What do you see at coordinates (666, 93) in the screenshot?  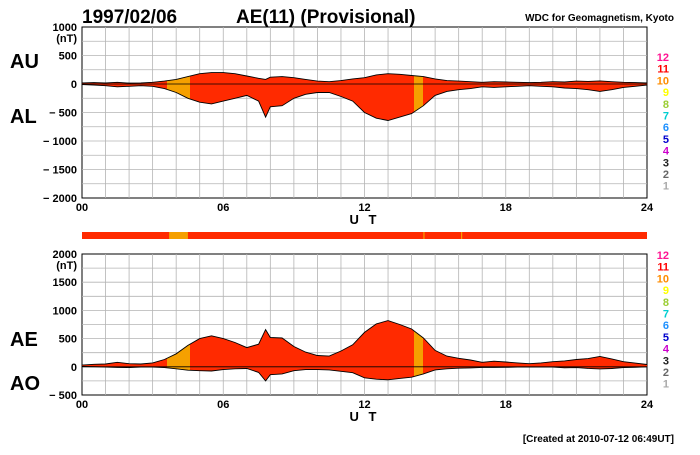 I see `station-legend-item: 9` at bounding box center [666, 93].